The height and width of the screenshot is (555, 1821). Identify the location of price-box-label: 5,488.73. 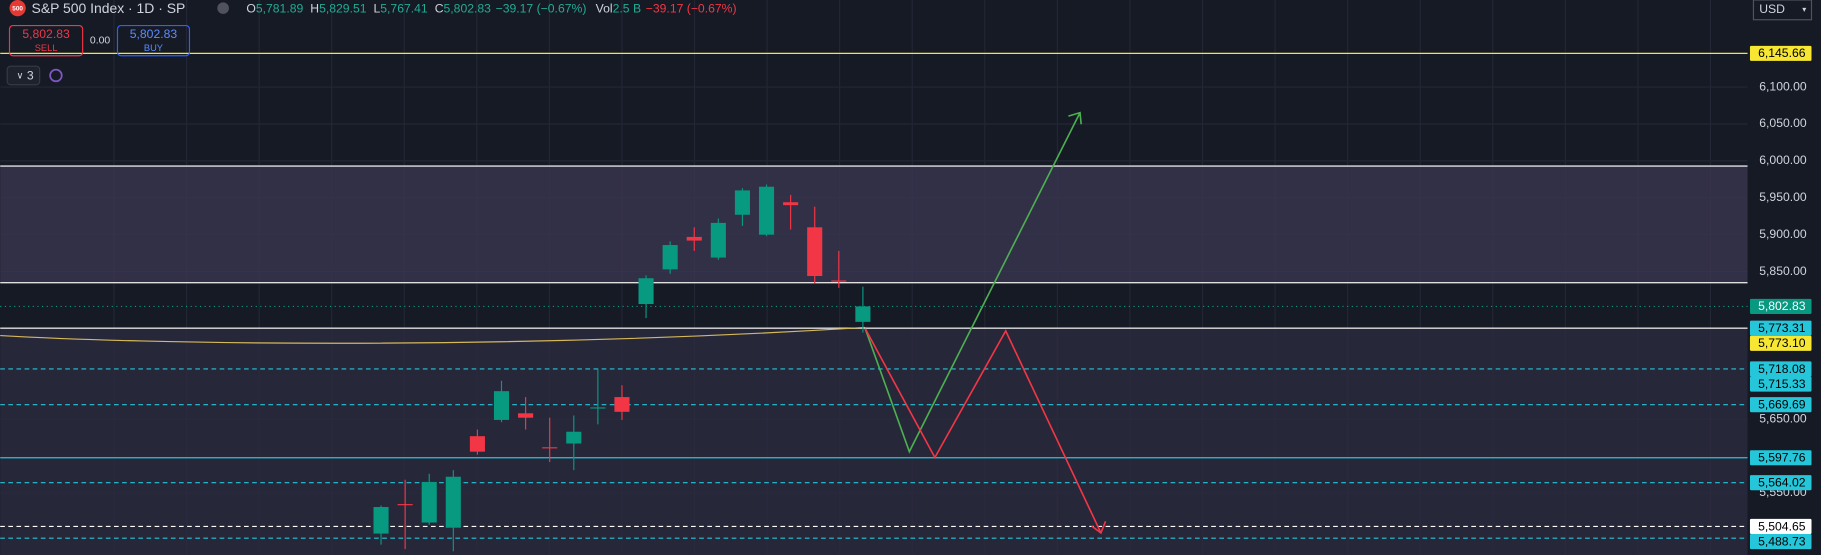
(1782, 541).